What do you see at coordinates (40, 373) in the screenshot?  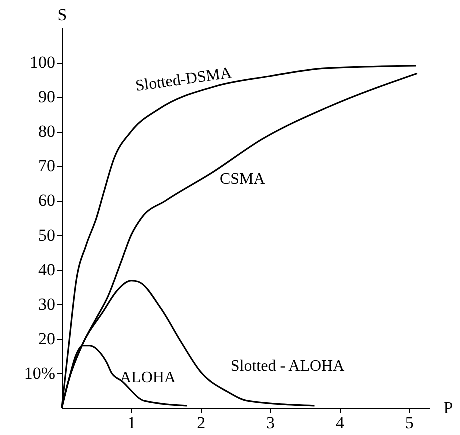 I see `y-tick-label: 10%` at bounding box center [40, 373].